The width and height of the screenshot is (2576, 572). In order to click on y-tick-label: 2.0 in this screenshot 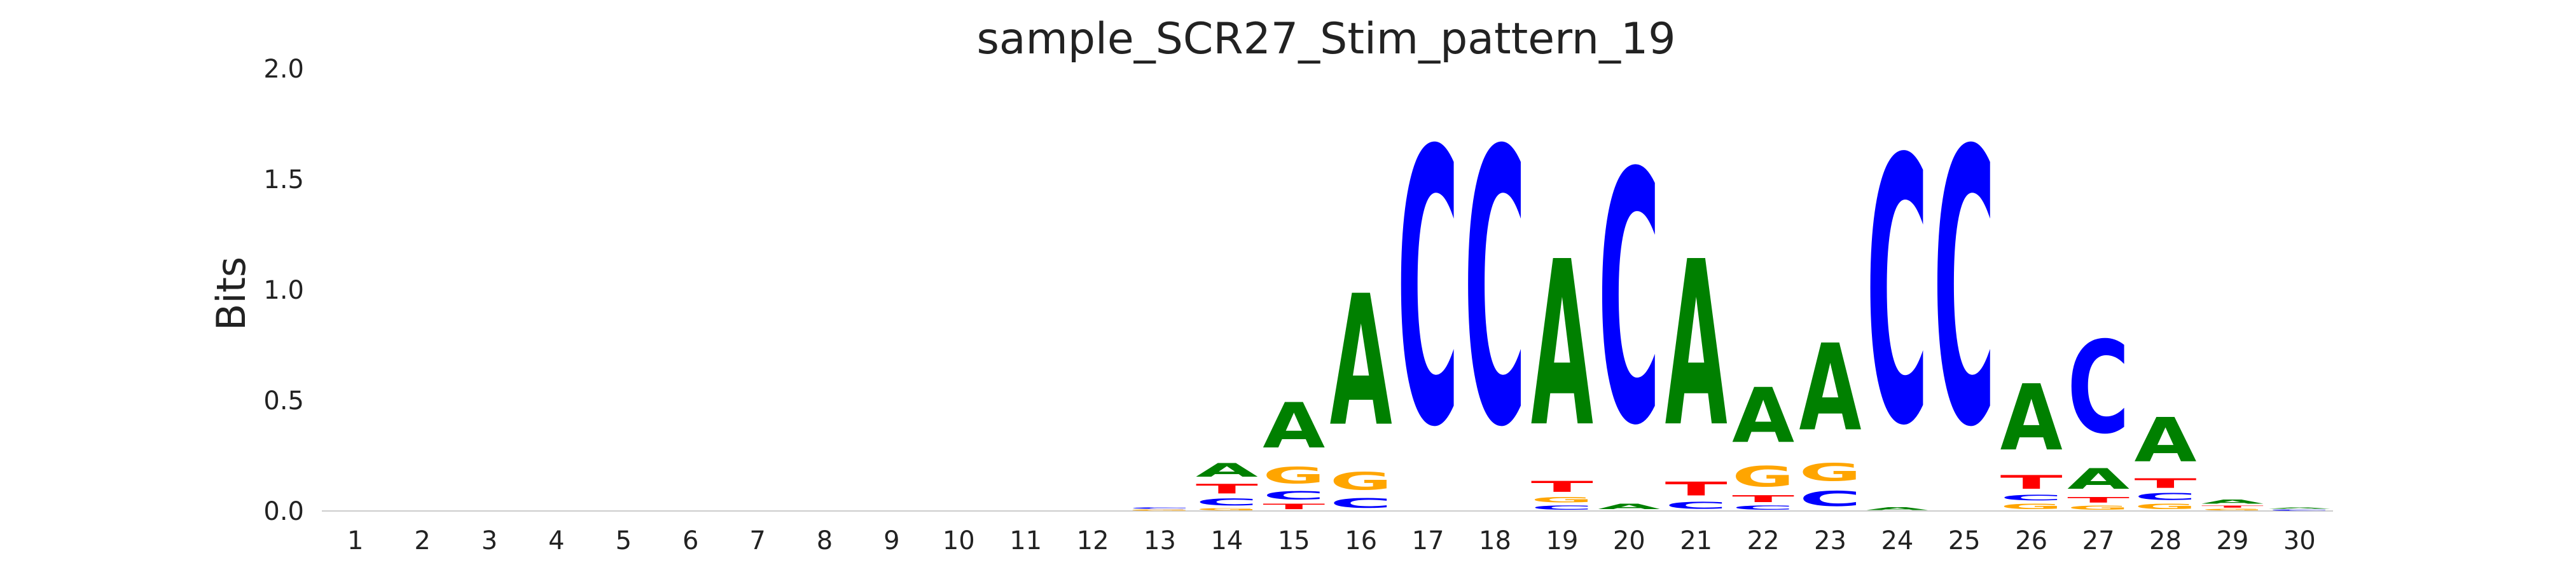, I will do `click(283, 69)`.